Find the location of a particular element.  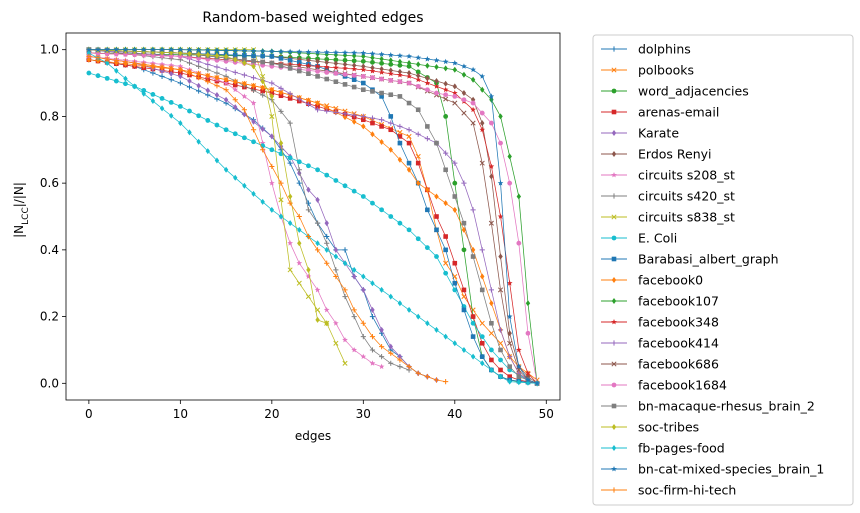

legend-label: circuits s420_st is located at coordinates (686, 196).